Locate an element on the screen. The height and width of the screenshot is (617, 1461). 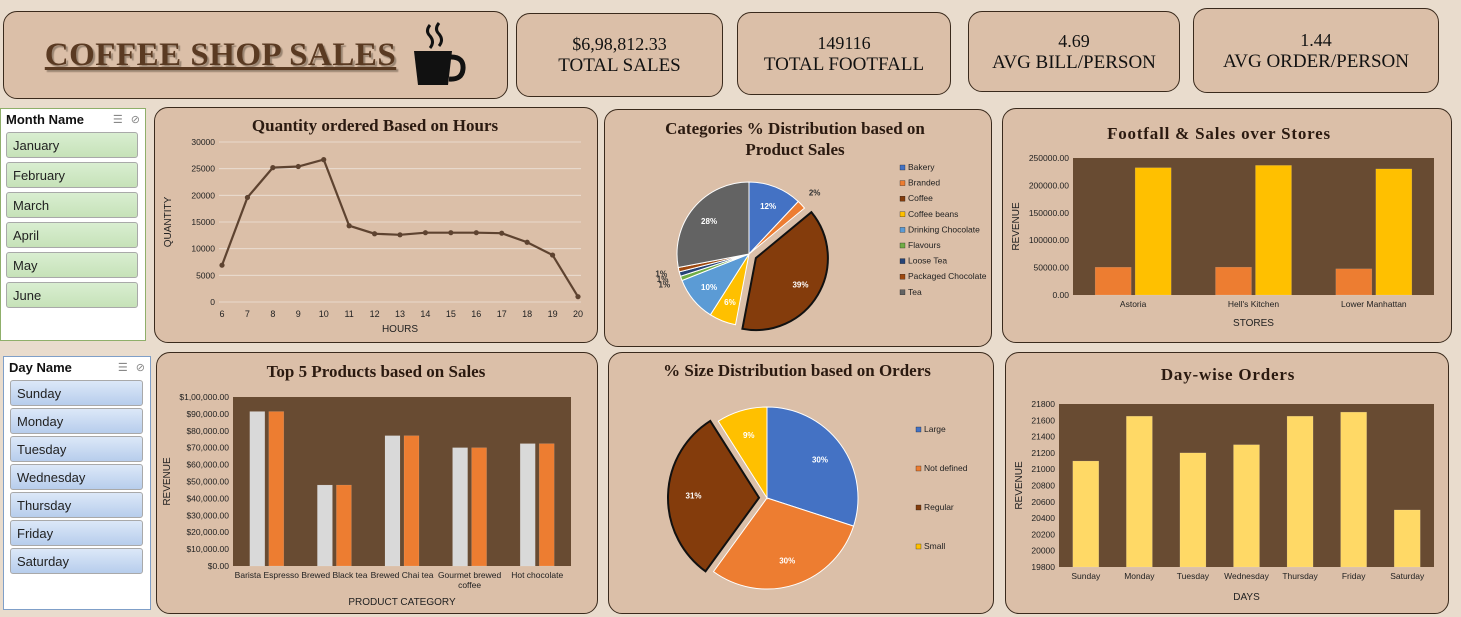
data-label: 31% is located at coordinates (694, 496).